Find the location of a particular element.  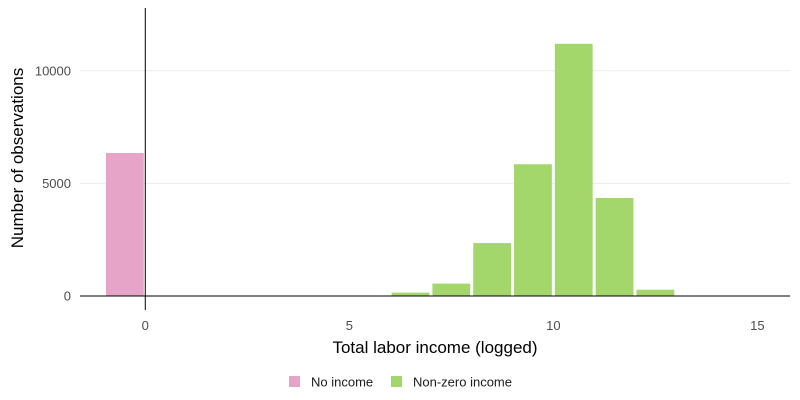

legend-item: No income is located at coordinates (331, 382).